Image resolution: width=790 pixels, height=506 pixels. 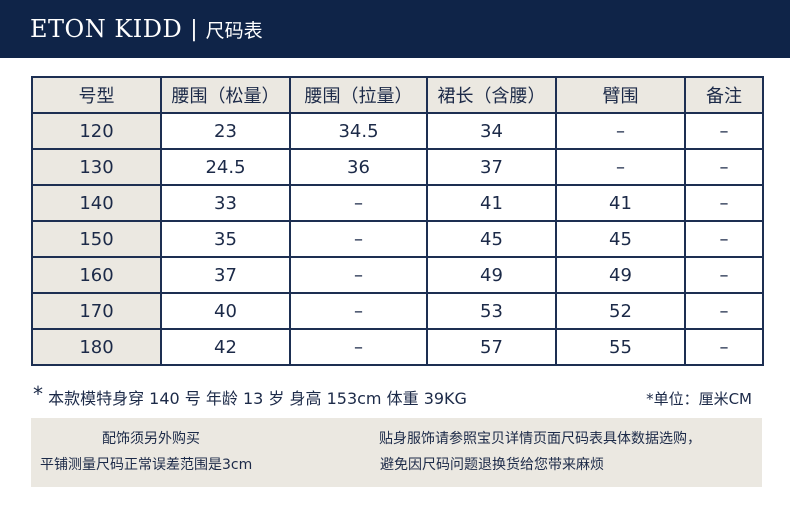 What do you see at coordinates (225, 203) in the screenshot?
I see `table-cell: 33` at bounding box center [225, 203].